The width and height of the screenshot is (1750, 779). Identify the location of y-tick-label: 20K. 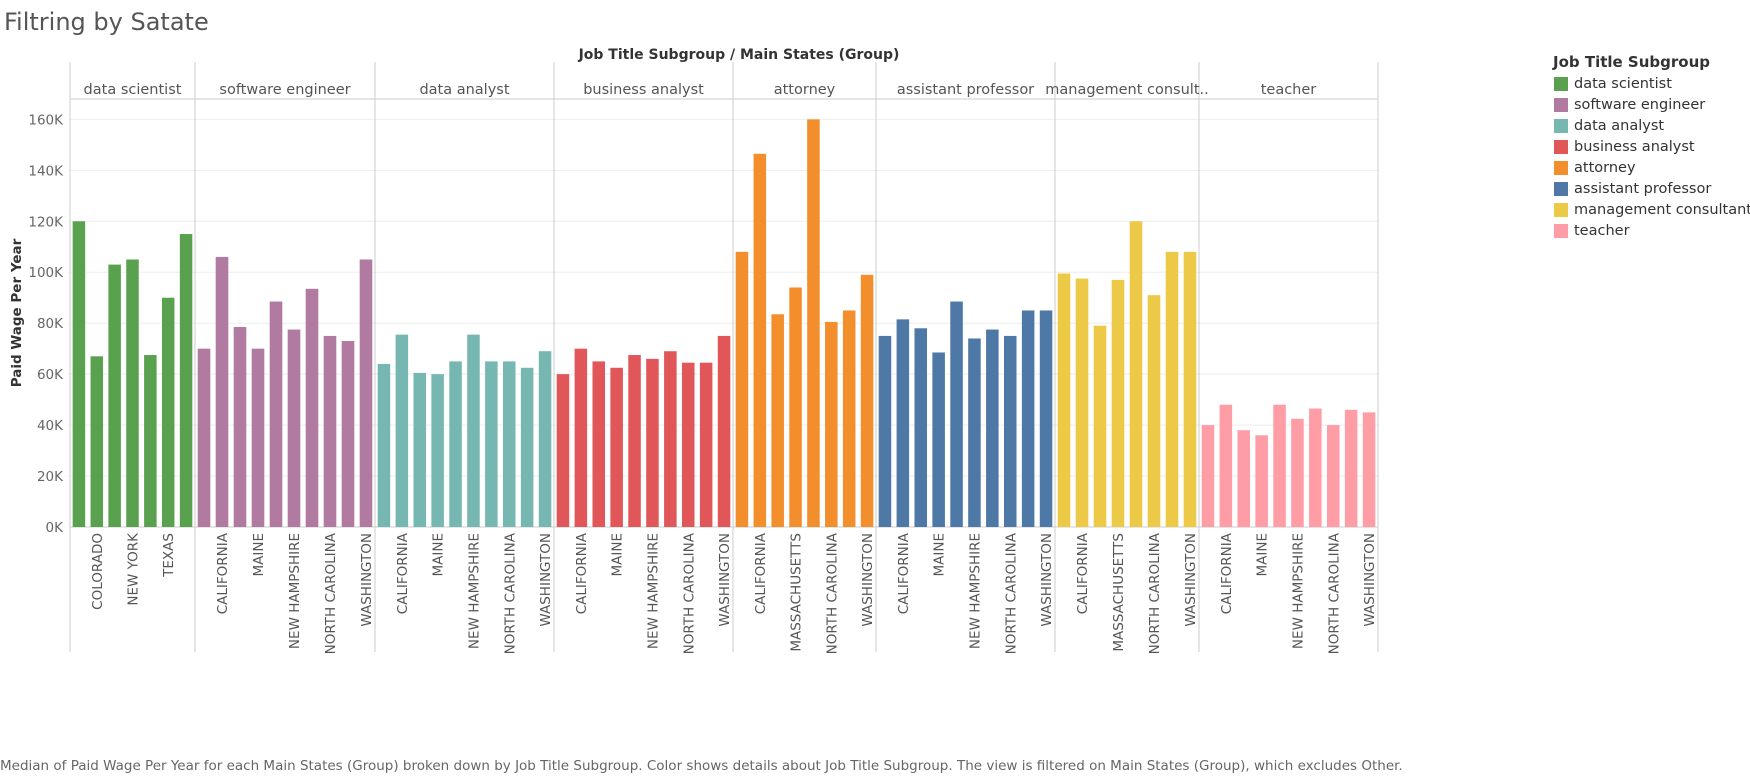
(50, 477).